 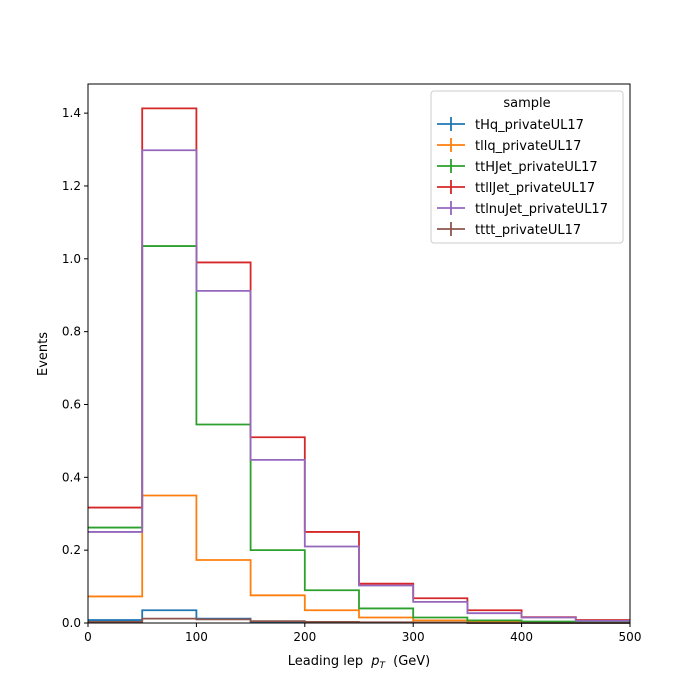 I want to click on x-tick-label: 0, so click(x=88, y=637).